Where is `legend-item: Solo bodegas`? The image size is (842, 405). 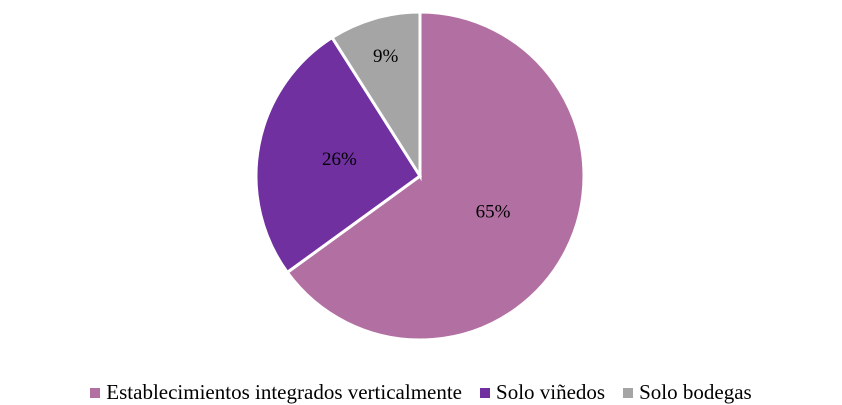 legend-item: Solo bodegas is located at coordinates (687, 392).